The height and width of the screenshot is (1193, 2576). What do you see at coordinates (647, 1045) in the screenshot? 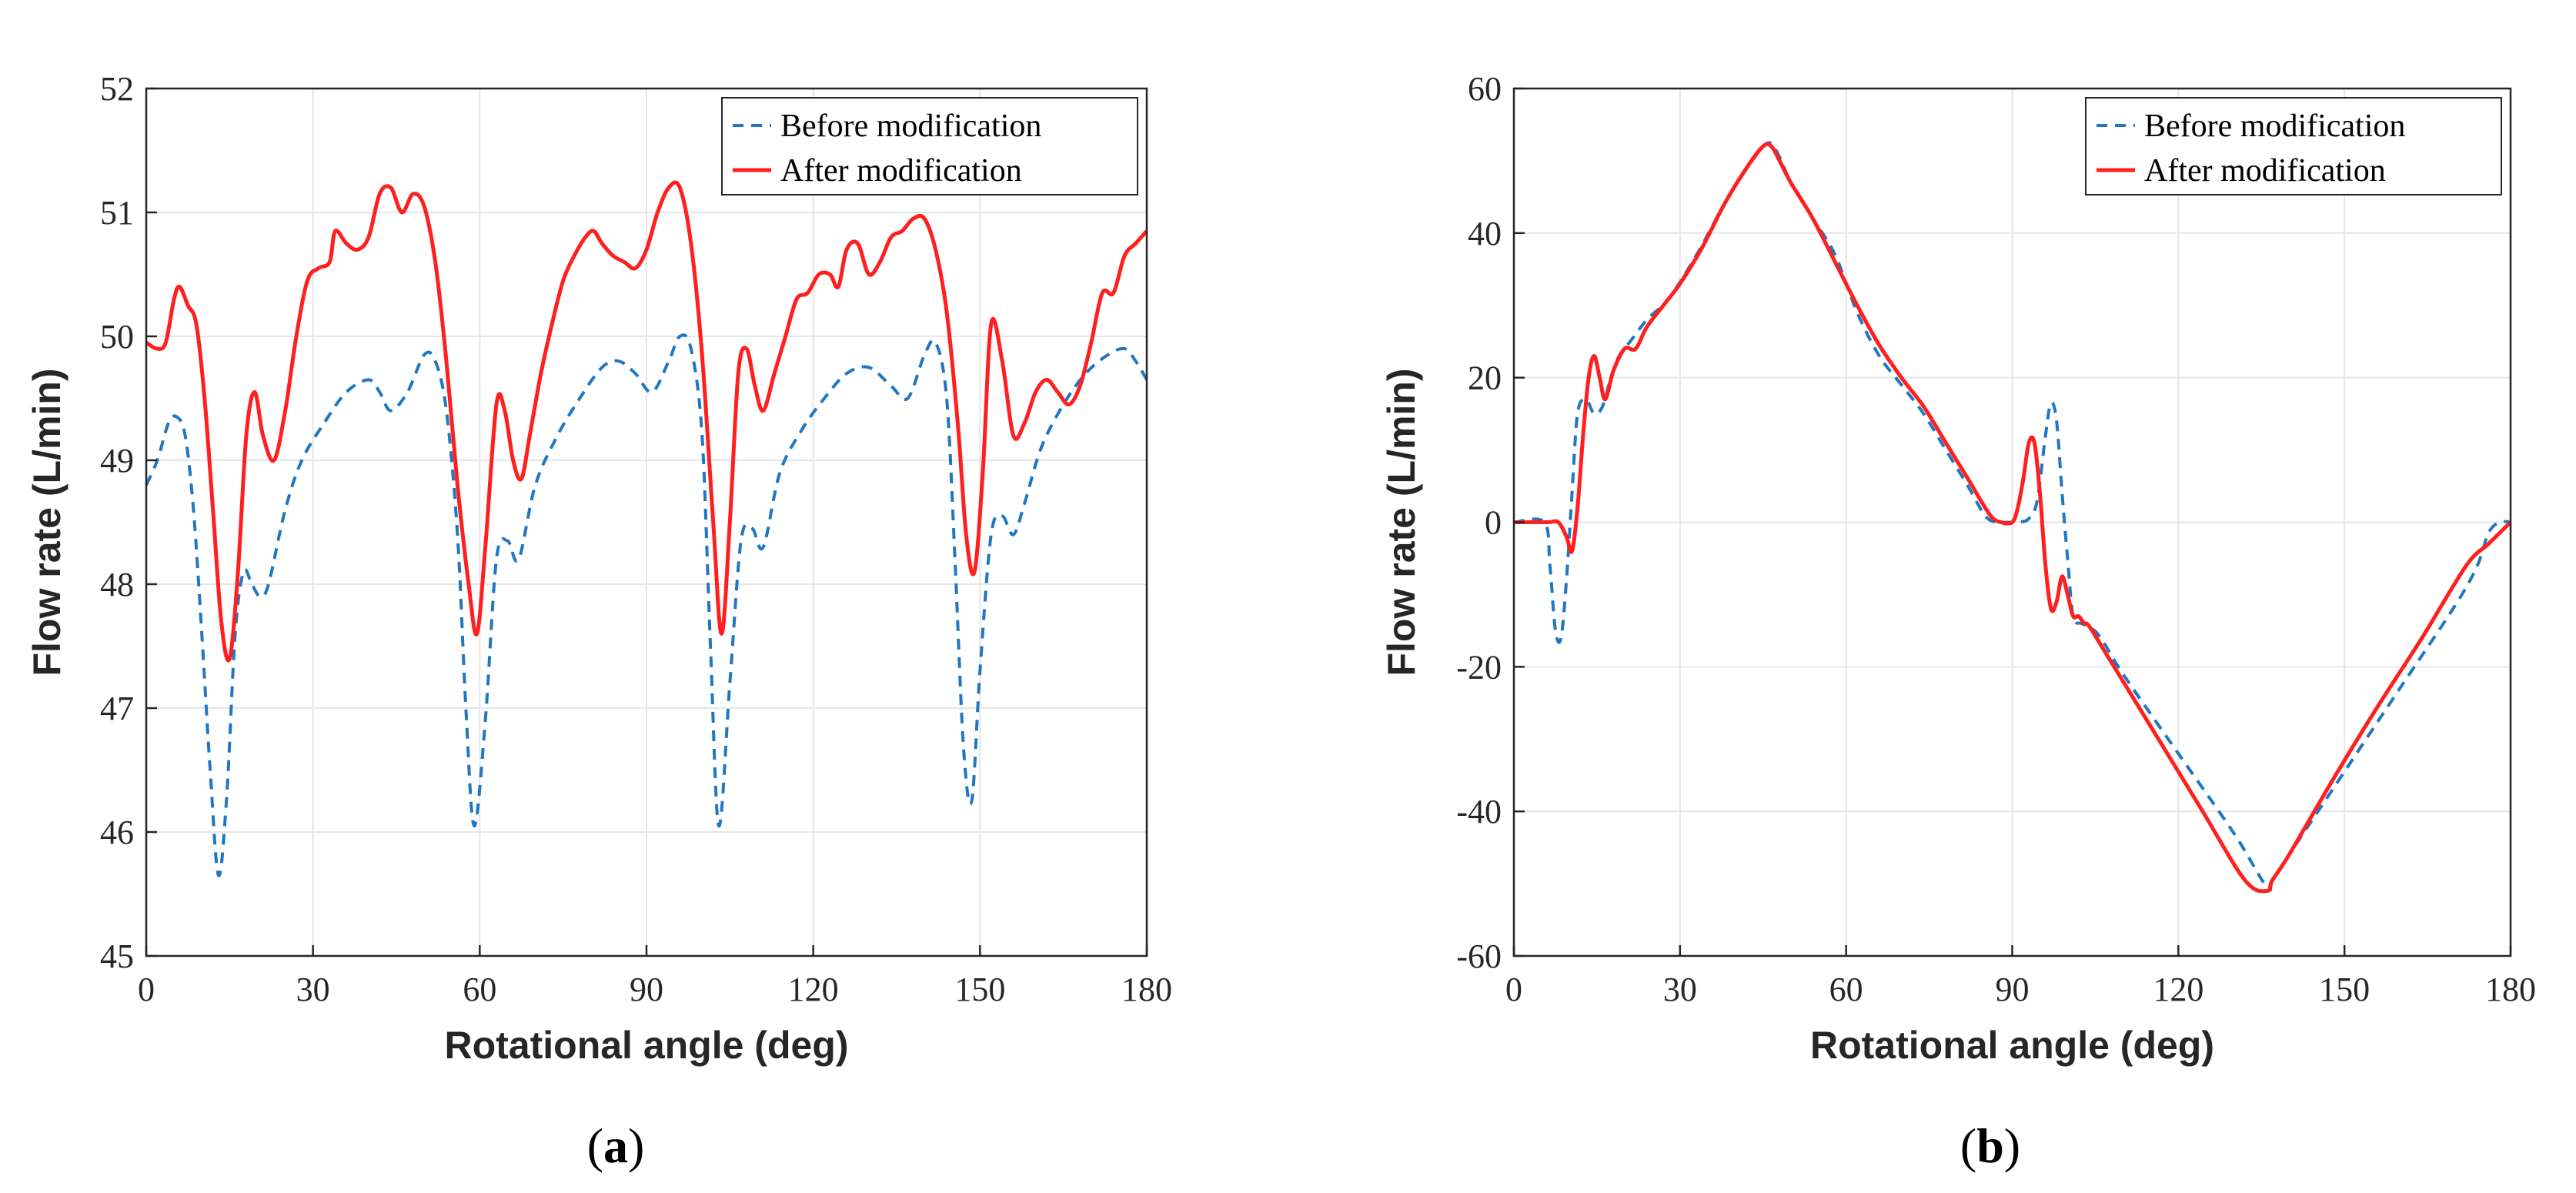
I see `panel-a-x-axis-label: Rotational angle (deg)` at bounding box center [647, 1045].